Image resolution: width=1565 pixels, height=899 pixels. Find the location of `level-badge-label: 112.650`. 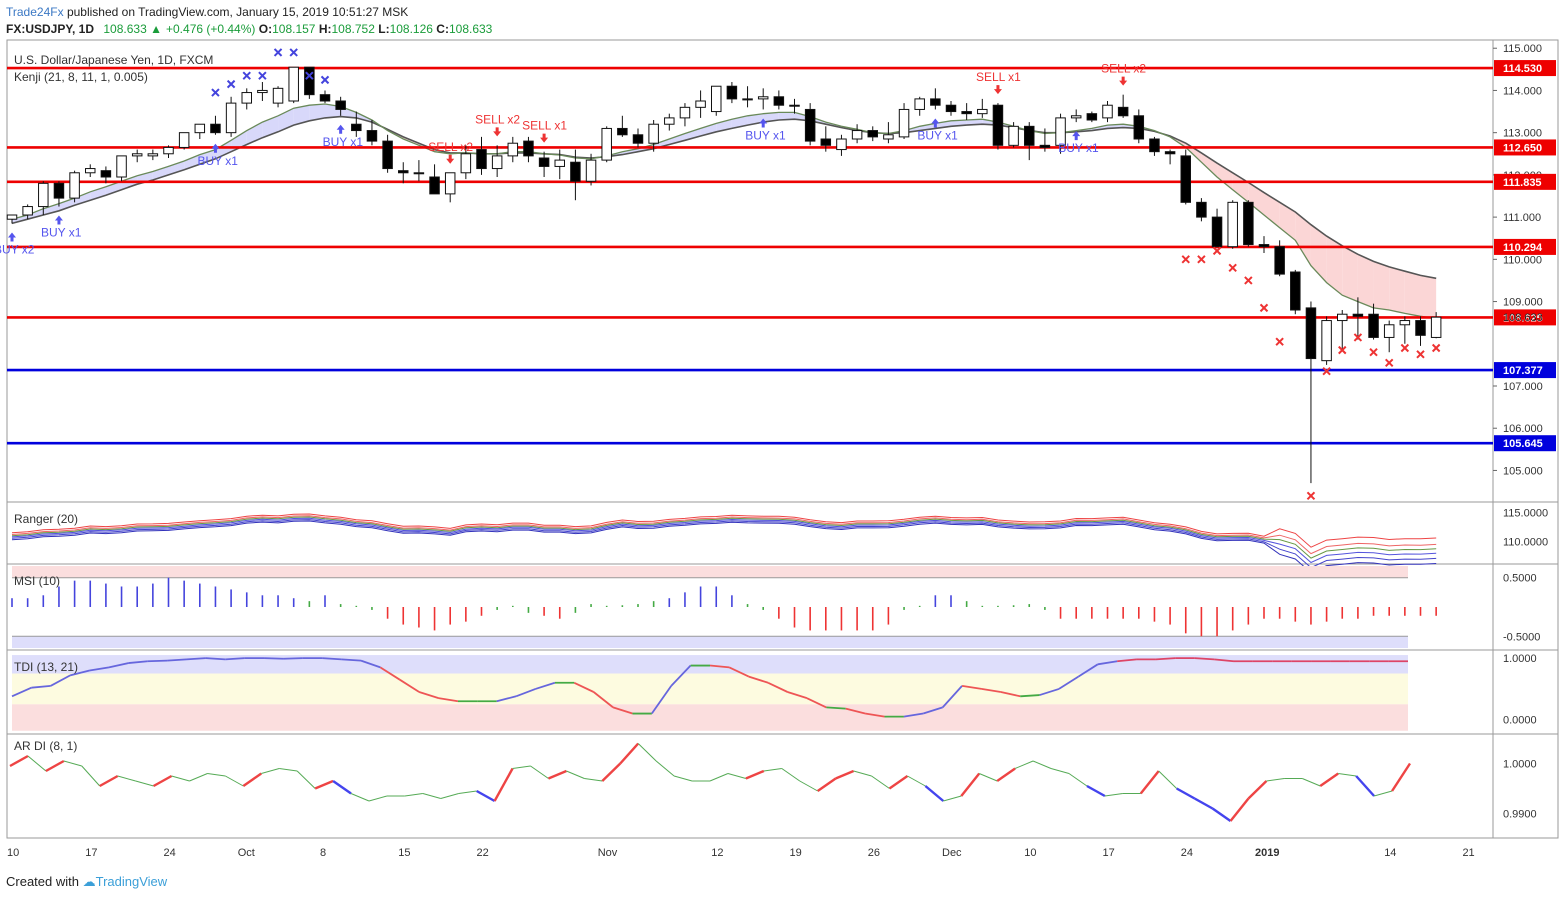

level-badge-label: 112.650 is located at coordinates (1522, 148).